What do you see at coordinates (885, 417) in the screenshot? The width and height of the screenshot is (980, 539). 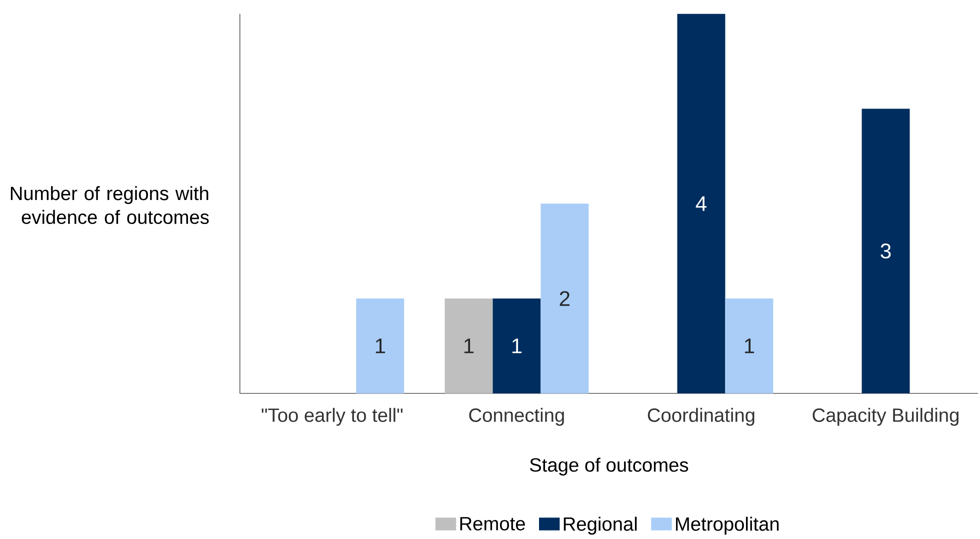 I see `x-tick-label: Capacity Building` at bounding box center [885, 417].